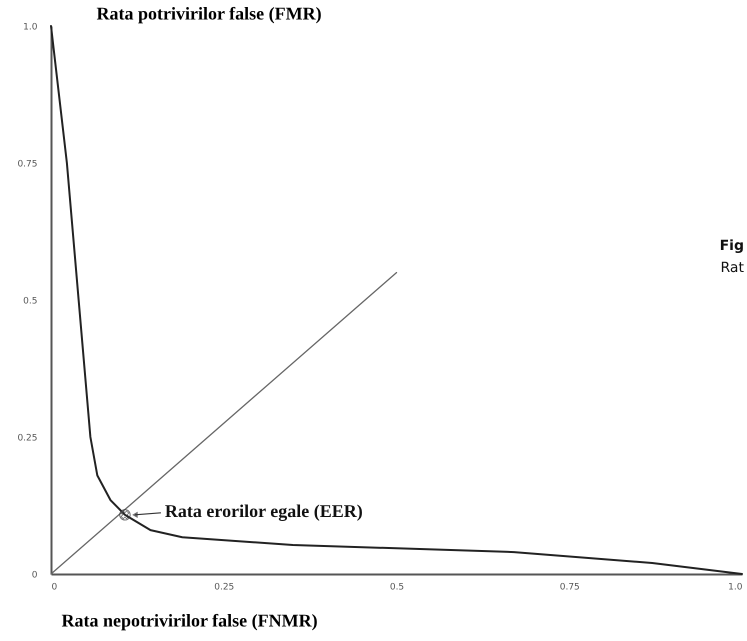  I want to click on y-tick-label: 0.25, so click(27, 439).